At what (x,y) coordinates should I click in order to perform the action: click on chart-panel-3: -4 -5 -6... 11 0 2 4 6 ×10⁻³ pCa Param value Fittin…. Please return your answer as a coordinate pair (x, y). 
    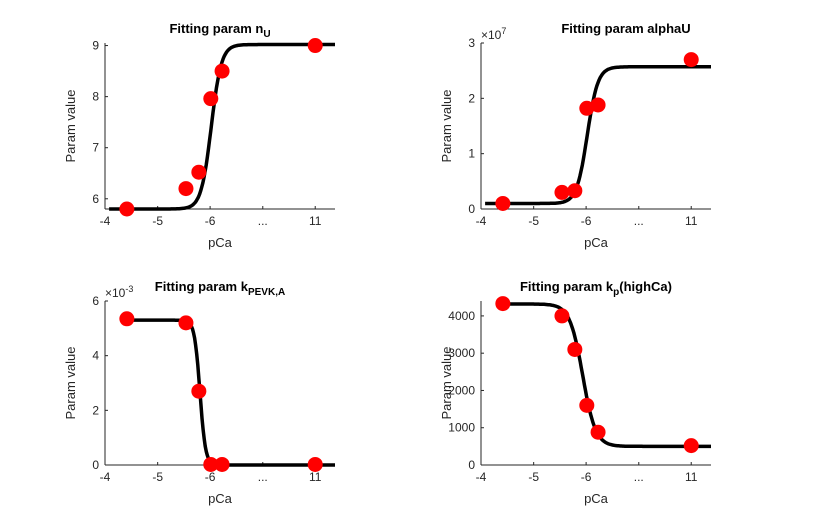
    Looking at the image, I should click on (199, 392).